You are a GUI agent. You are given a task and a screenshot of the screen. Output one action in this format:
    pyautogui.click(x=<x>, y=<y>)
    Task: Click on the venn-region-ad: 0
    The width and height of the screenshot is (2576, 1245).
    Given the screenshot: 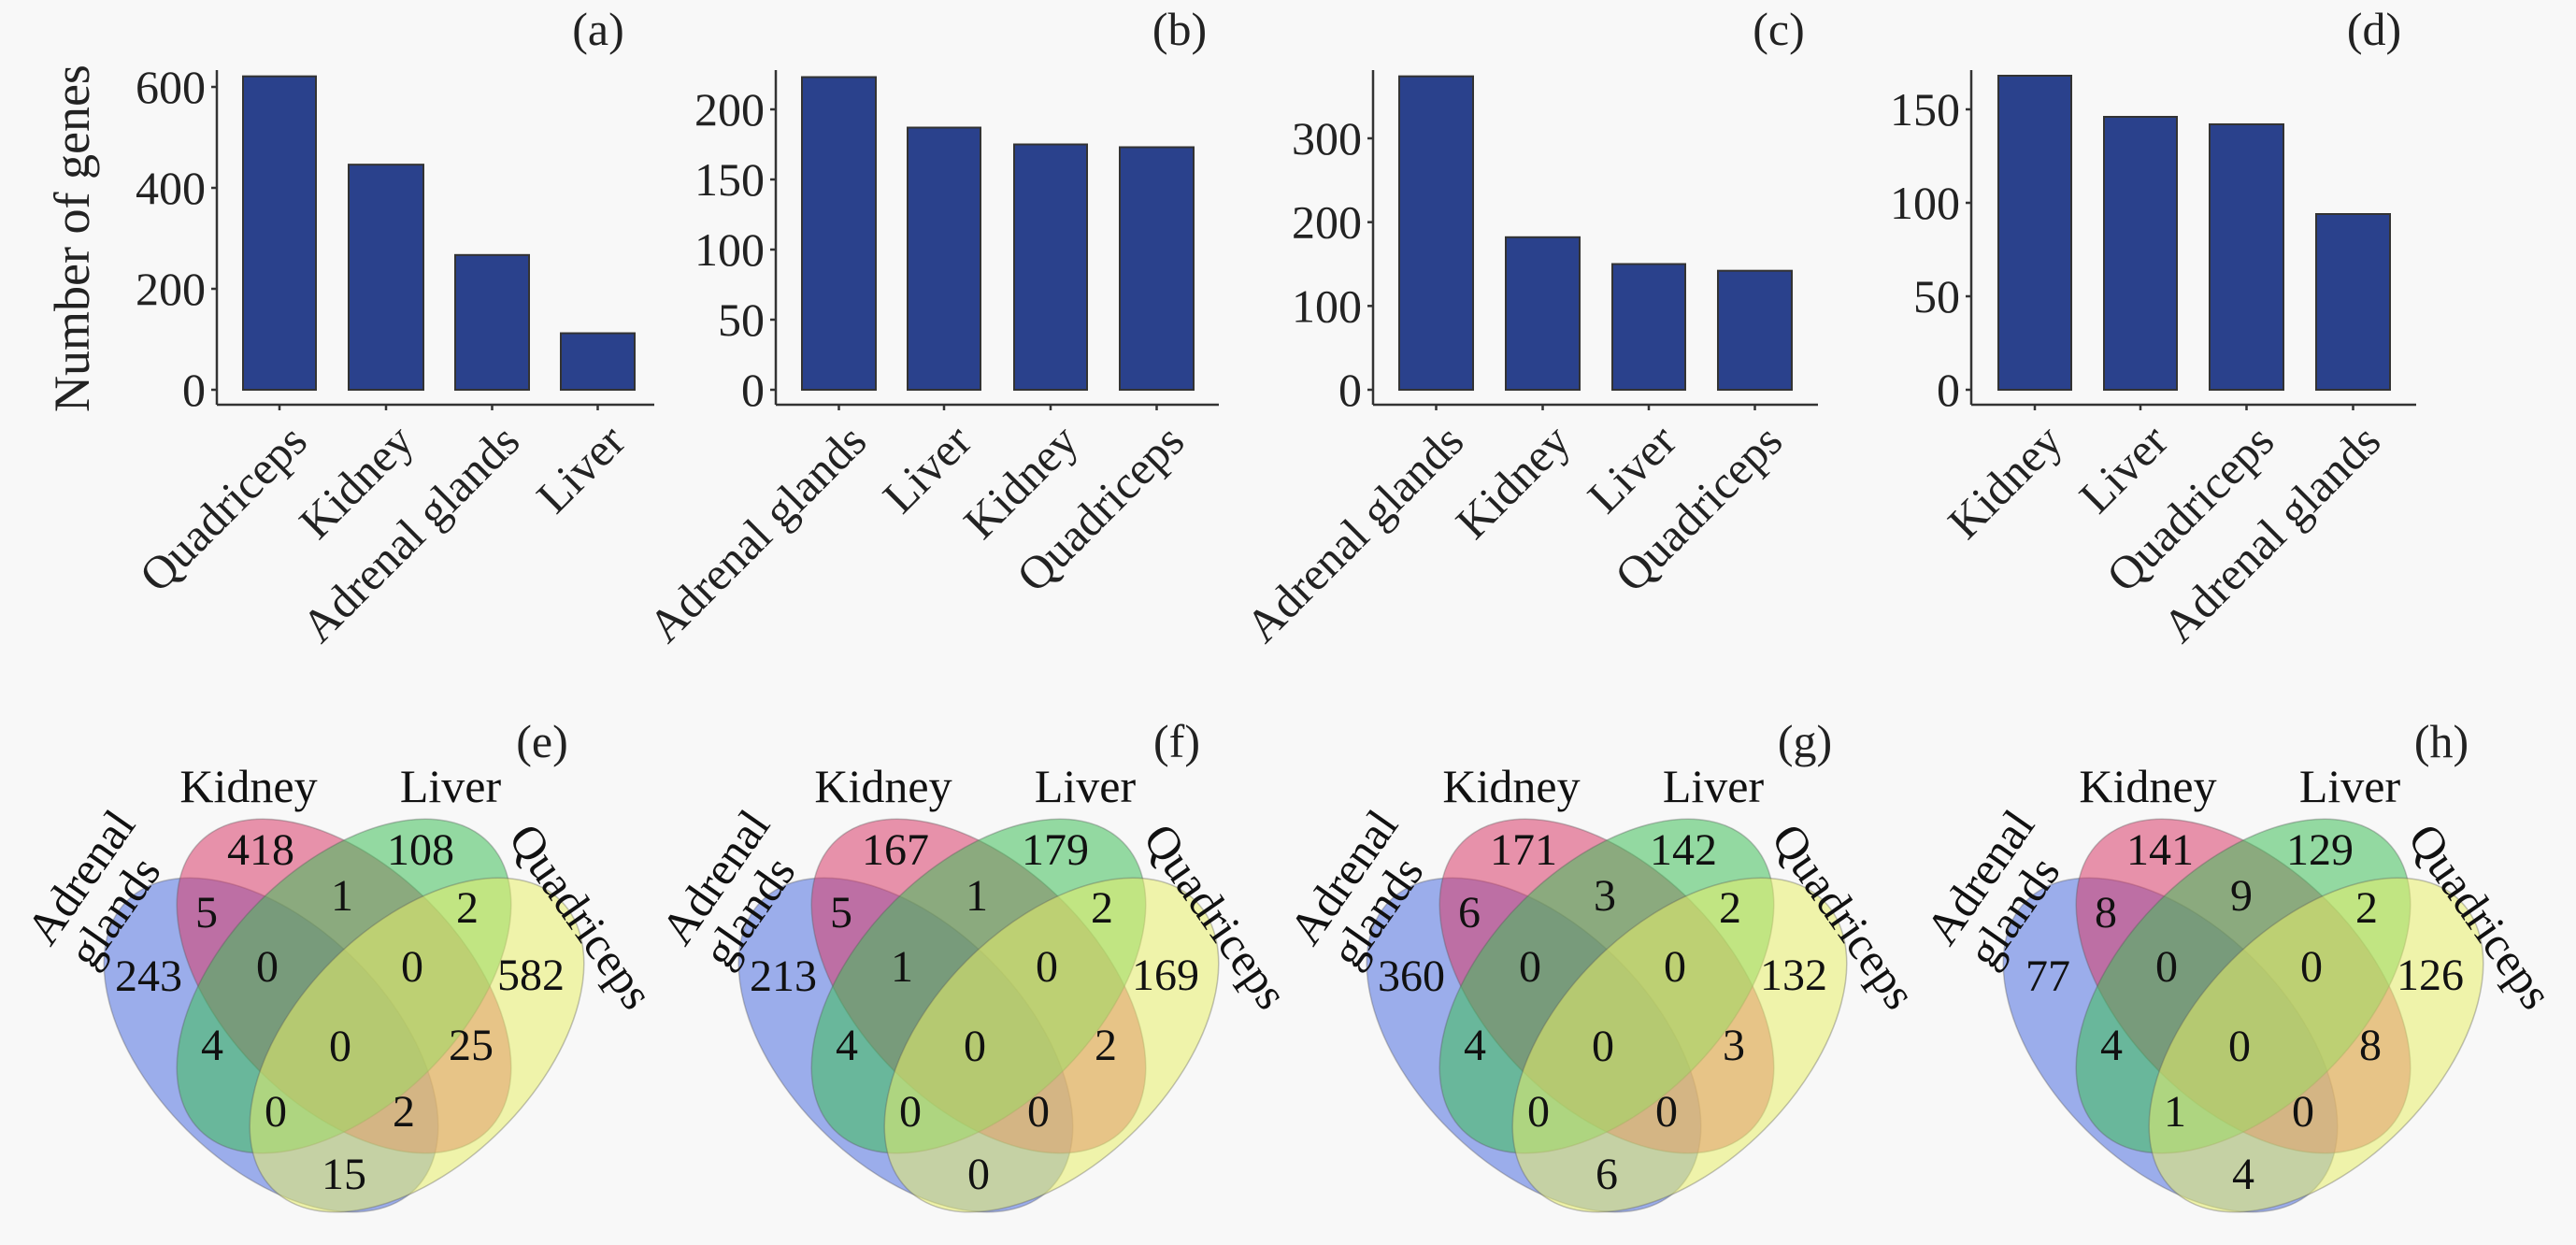 What is the action you would take?
    pyautogui.click(x=978, y=1174)
    